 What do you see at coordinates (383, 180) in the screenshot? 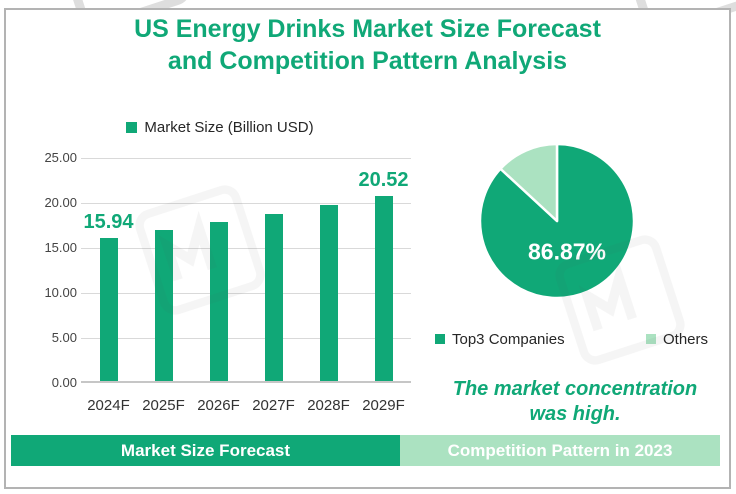
I see `bar-value-label: 20.52` at bounding box center [383, 180].